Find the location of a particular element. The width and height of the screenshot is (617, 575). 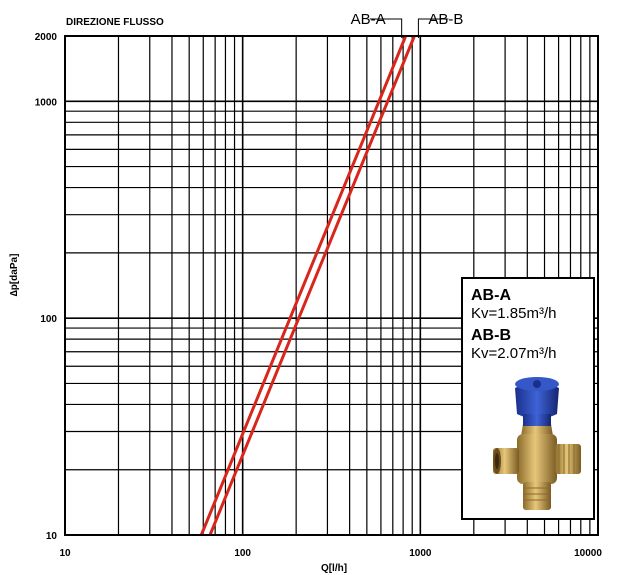

y-tick-label: 100 is located at coordinates (48, 319).